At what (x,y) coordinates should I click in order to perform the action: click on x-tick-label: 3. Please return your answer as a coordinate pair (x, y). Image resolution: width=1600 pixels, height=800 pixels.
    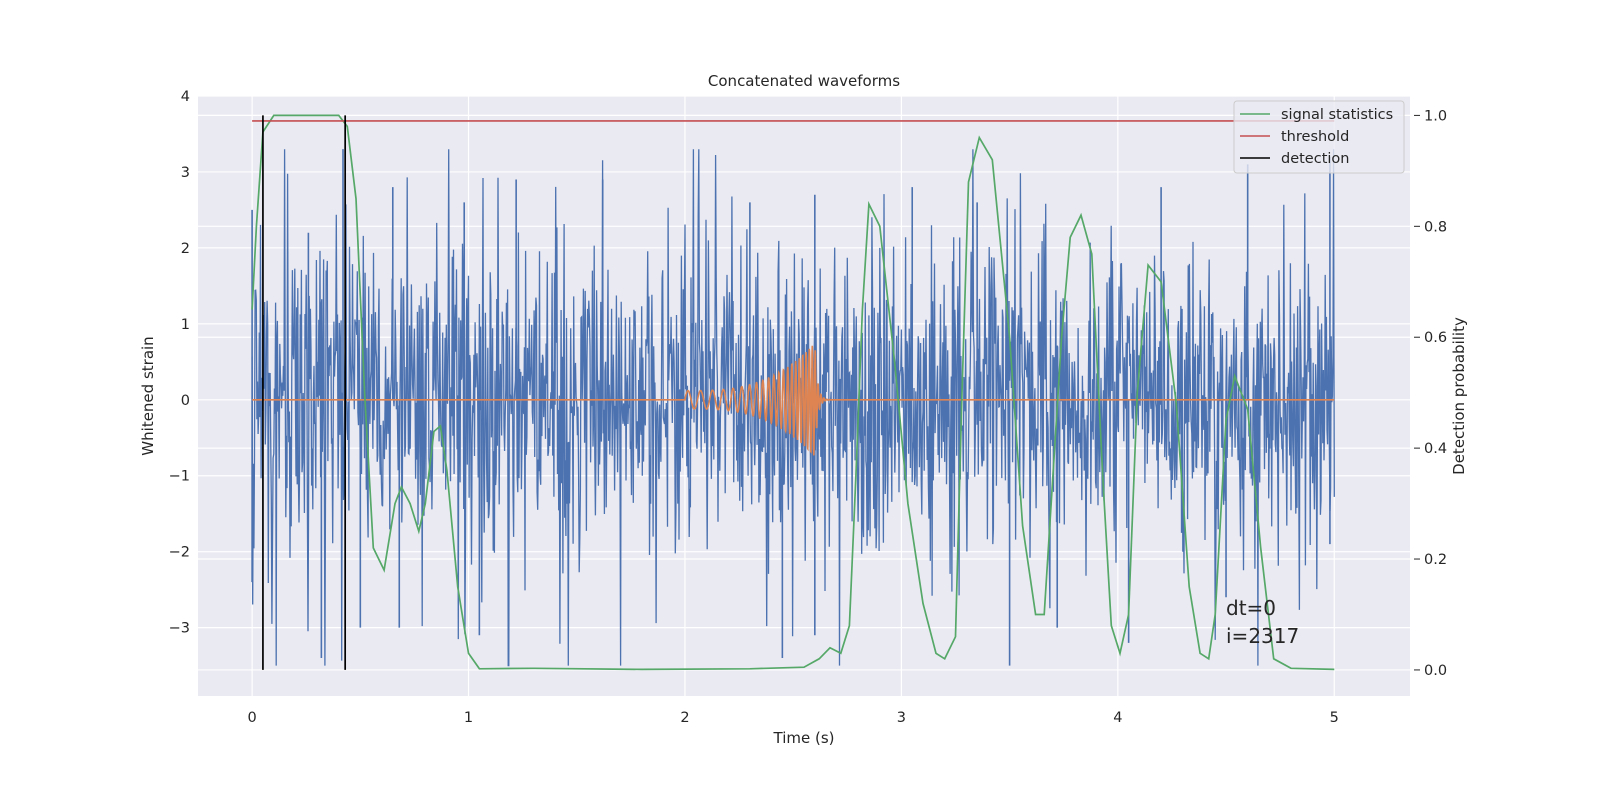
    Looking at the image, I should click on (901, 718).